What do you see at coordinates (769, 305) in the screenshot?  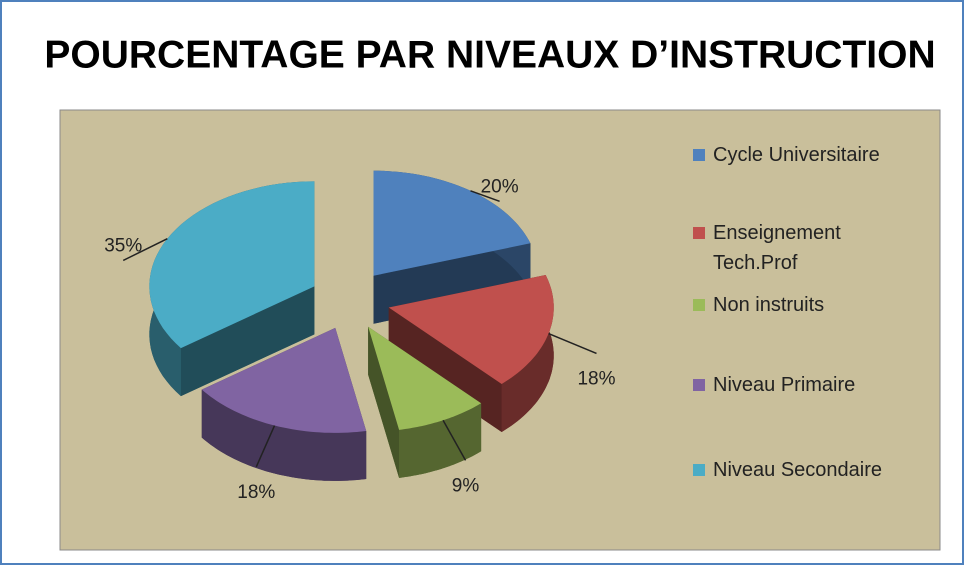 I see `legend-label: Non instruits` at bounding box center [769, 305].